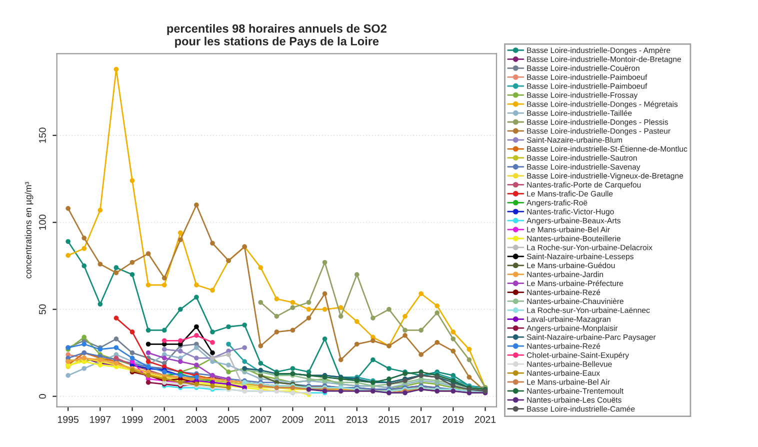  Describe the element at coordinates (324, 419) in the screenshot. I see `x-tick-label: 2011` at that location.